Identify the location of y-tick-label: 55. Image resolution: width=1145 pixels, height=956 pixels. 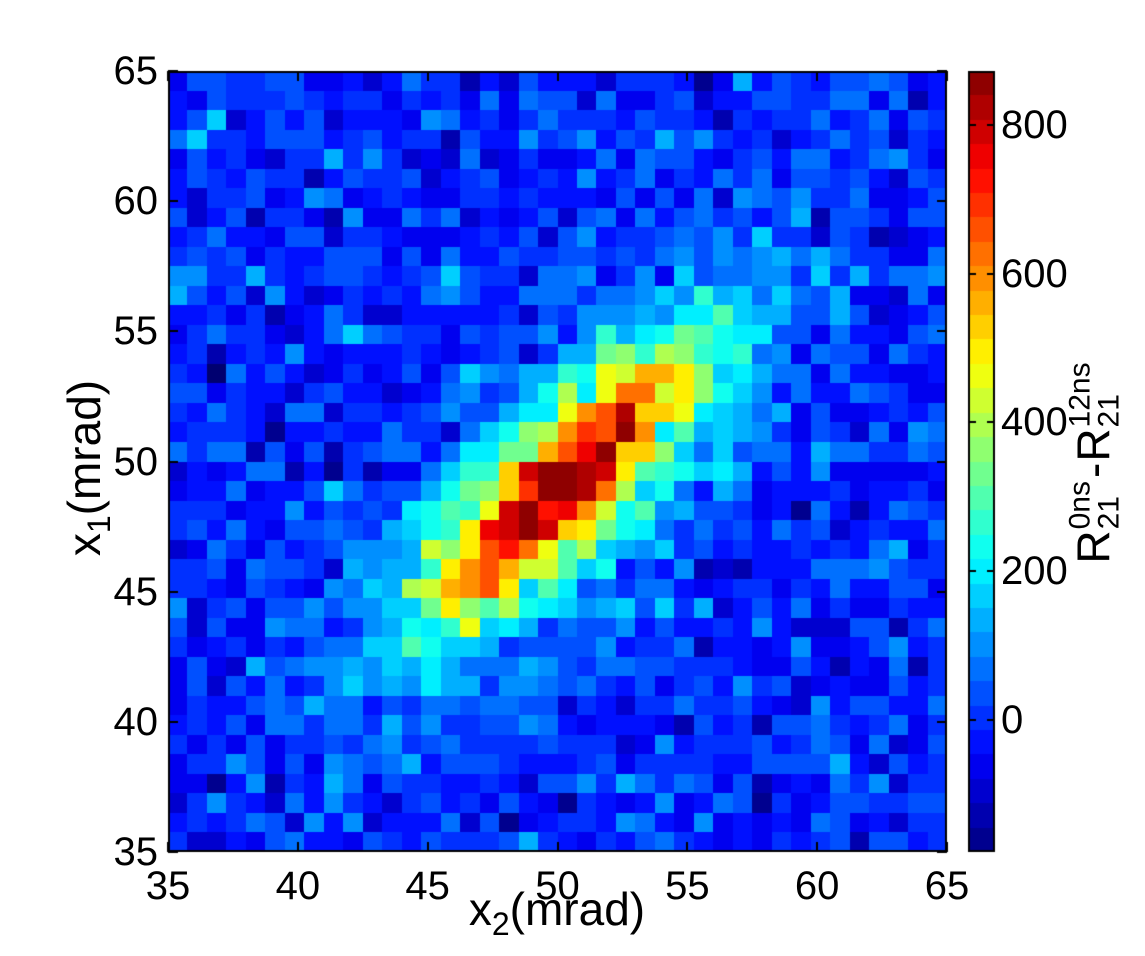
(136, 331).